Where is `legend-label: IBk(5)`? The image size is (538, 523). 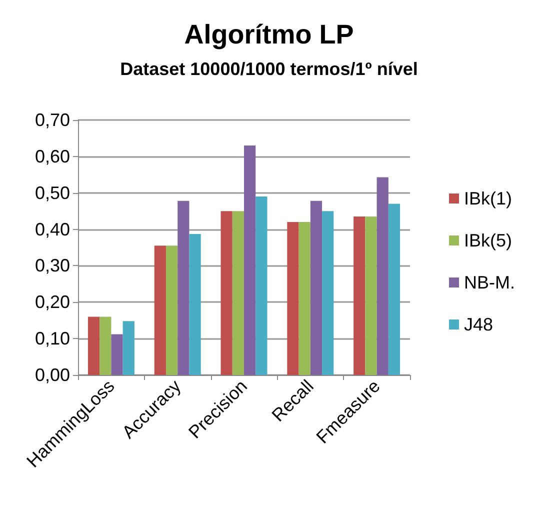
legend-label: IBk(5) is located at coordinates (488, 240).